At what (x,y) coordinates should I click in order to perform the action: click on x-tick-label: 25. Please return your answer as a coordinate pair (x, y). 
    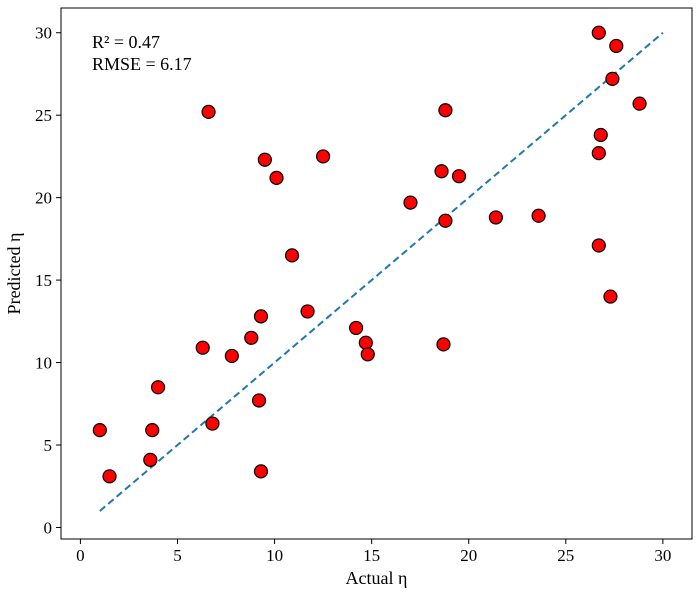
    Looking at the image, I should click on (565, 555).